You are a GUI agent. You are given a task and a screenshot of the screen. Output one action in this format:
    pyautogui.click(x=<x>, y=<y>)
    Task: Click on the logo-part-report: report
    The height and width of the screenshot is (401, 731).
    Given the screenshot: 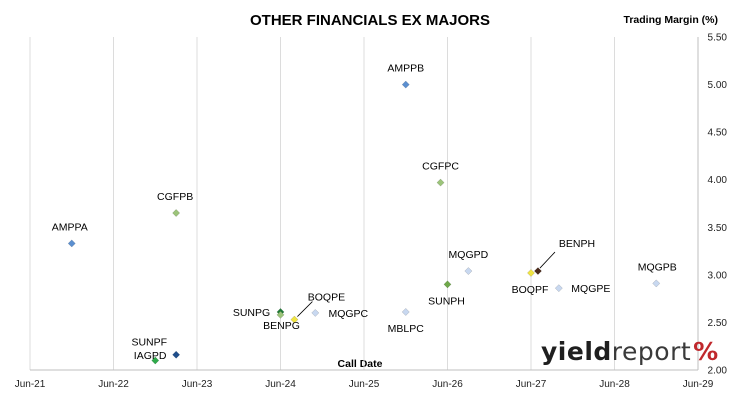 What is the action you would take?
    pyautogui.click(x=651, y=351)
    